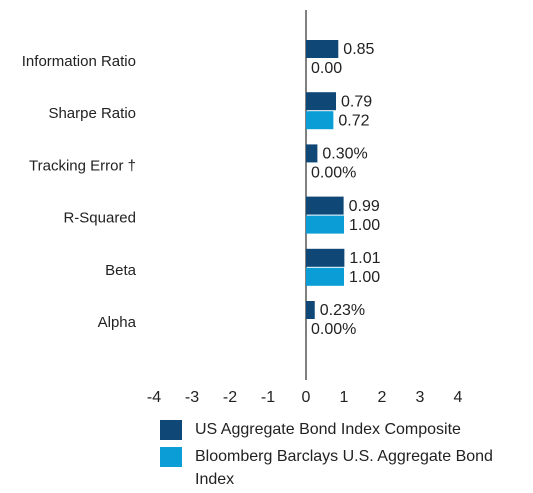 This screenshot has height=493, width=533. I want to click on value-label: 0.79, so click(356, 101).